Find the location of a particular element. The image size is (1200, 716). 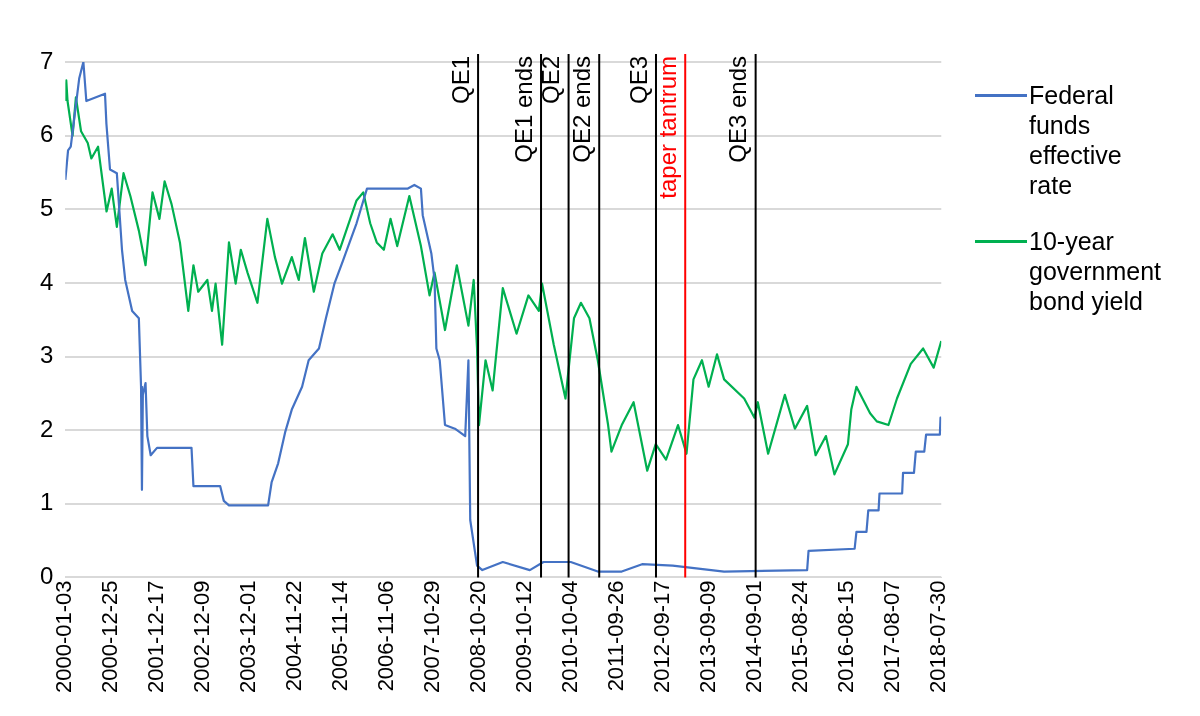

x-tick-label: 2009-10-12 is located at coordinates (523, 637).